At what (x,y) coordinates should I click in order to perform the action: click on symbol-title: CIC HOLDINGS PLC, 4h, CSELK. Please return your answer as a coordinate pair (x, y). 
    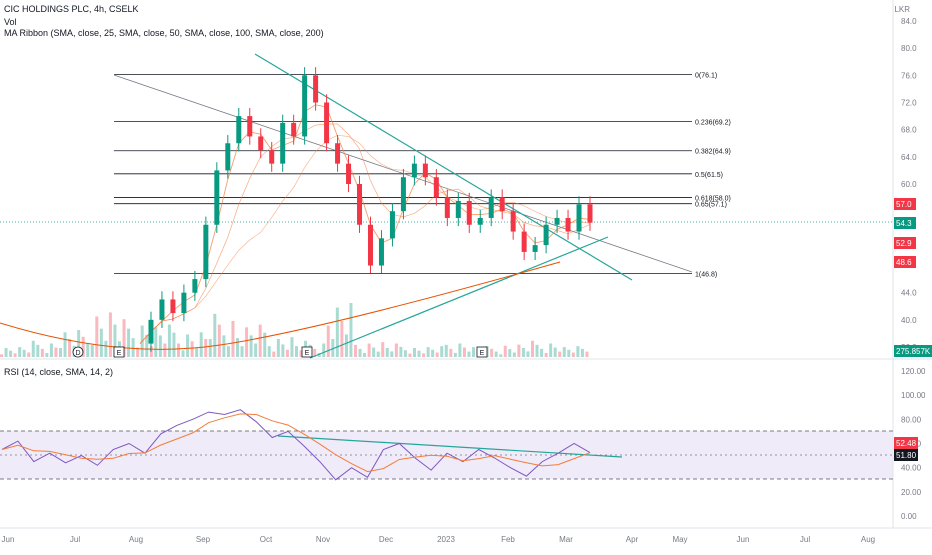
    Looking at the image, I should click on (71, 9).